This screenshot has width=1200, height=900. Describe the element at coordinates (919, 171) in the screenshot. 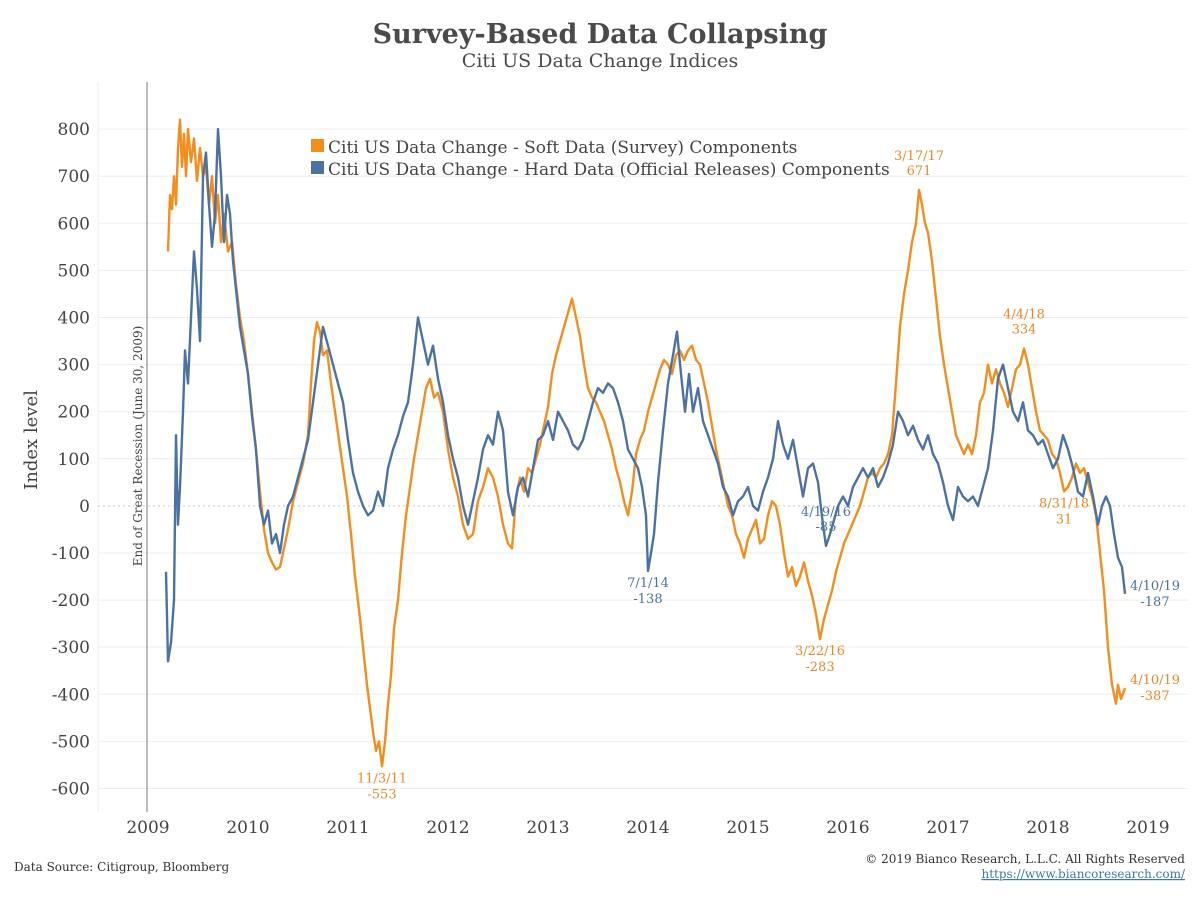

I see `annotation-value: 671` at that location.